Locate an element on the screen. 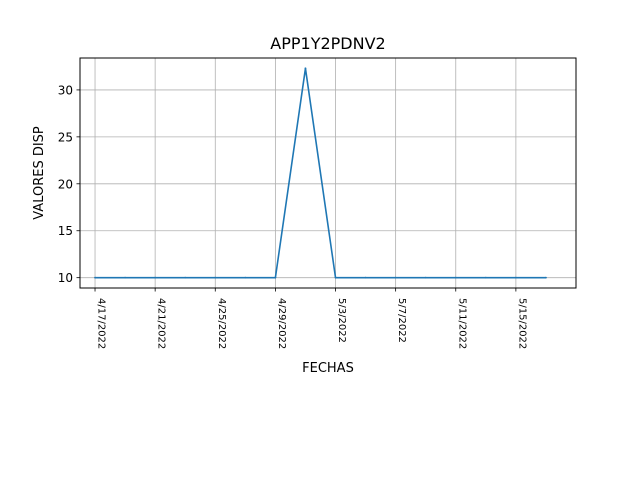  y-tick-label: 25 is located at coordinates (65, 137).